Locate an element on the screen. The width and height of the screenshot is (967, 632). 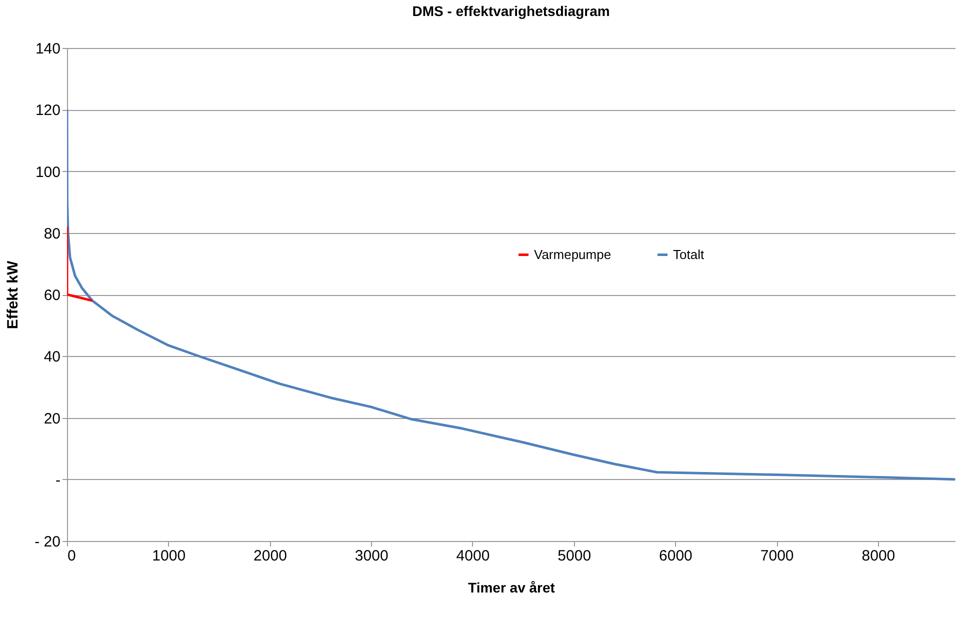
y-tick-label: 120 is located at coordinates (47, 111).